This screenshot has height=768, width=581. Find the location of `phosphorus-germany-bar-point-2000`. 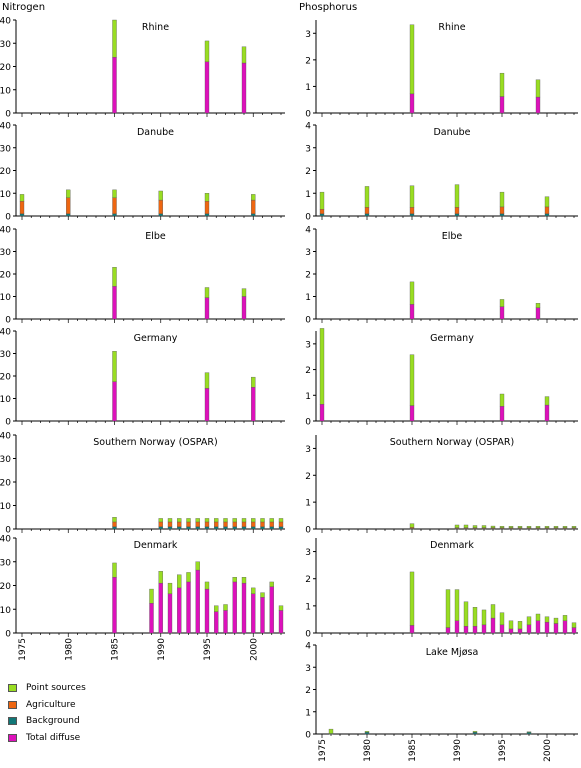

phosphorus-germany-bar-point-2000 is located at coordinates (547, 401).